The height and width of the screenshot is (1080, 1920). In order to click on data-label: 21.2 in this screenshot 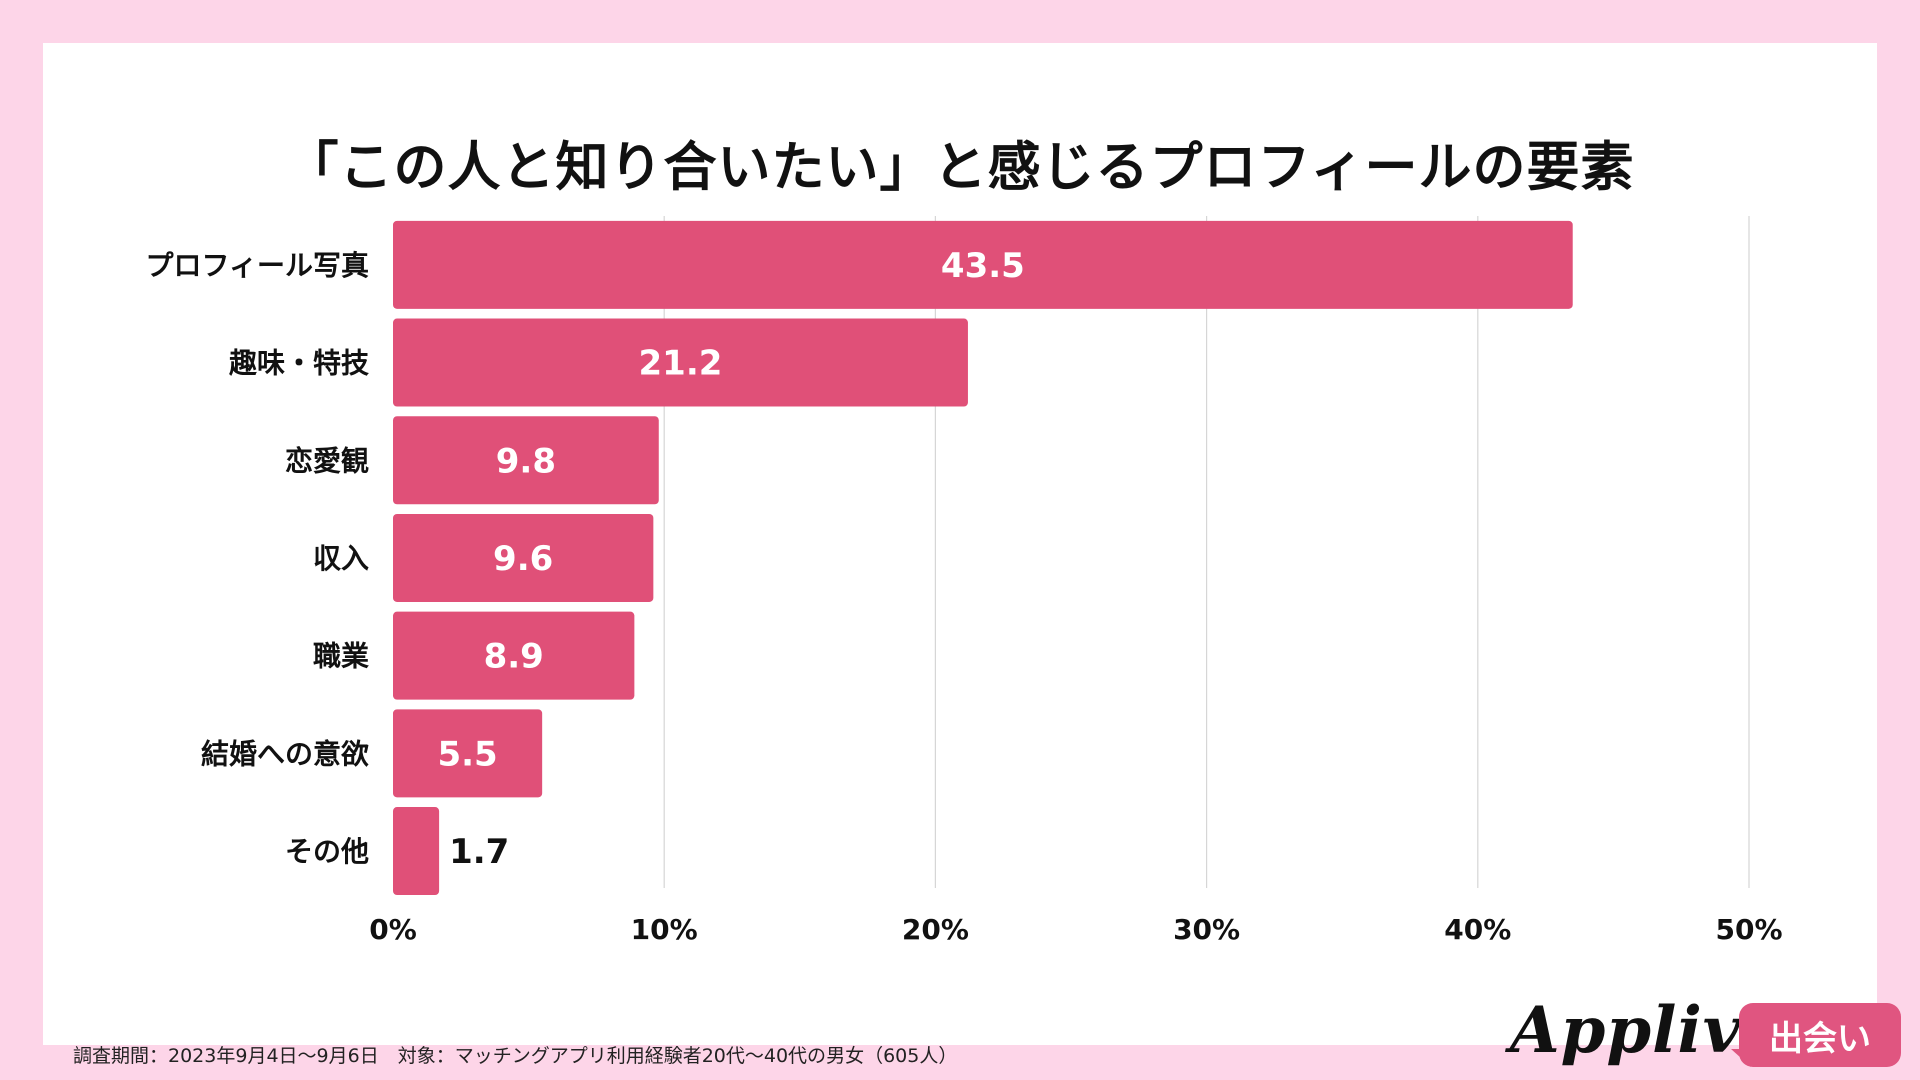, I will do `click(681, 364)`.